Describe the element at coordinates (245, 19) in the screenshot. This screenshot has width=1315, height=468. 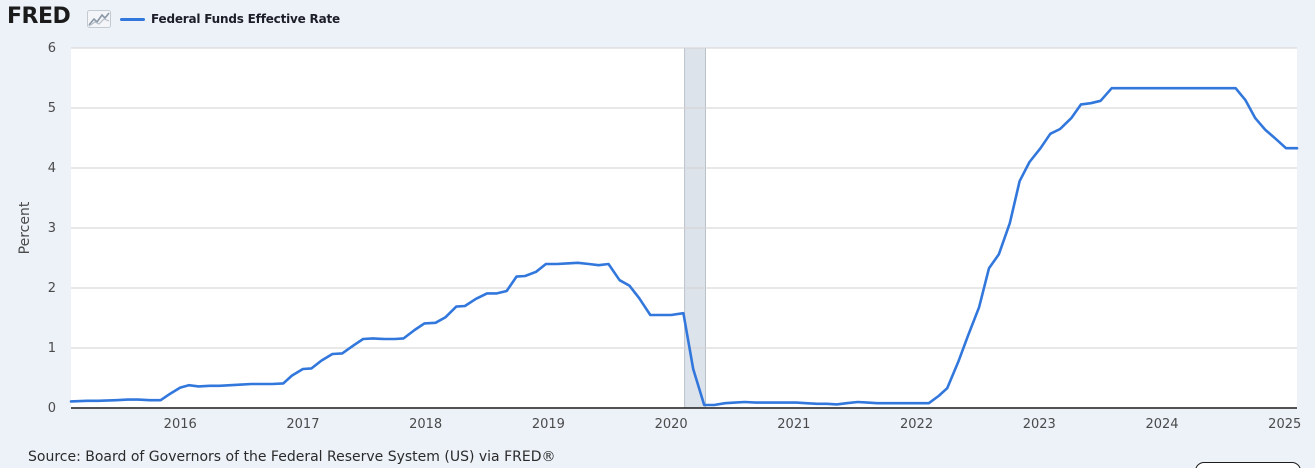
I see `legend-label: Federal Funds Effective Rate` at that location.